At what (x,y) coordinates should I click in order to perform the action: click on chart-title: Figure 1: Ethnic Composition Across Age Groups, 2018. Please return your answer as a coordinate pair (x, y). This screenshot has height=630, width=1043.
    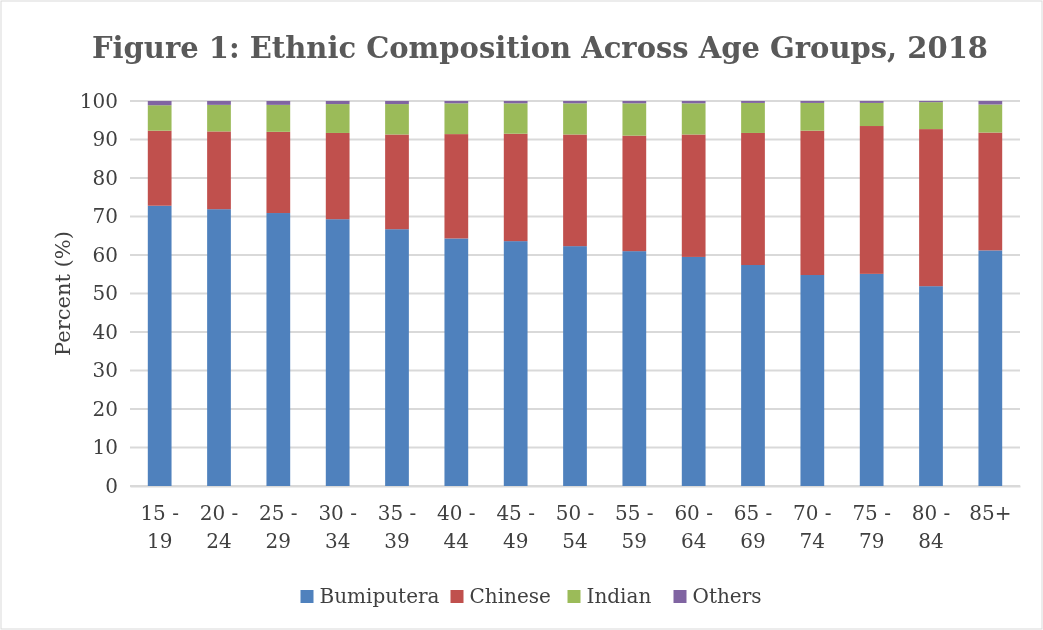
    Looking at the image, I should click on (540, 48).